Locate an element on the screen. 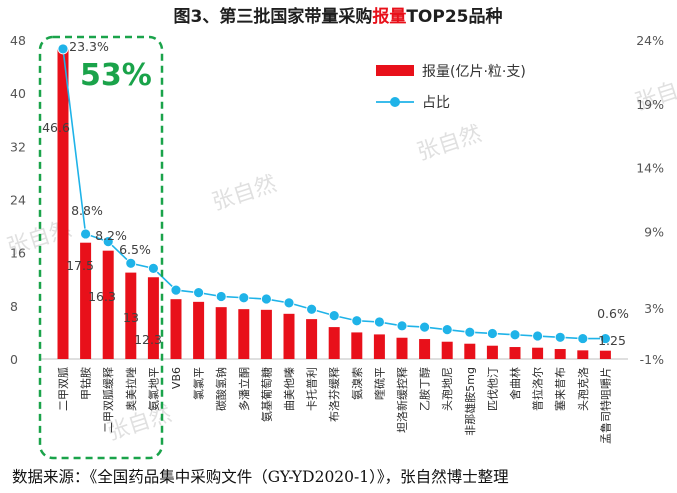 This screenshot has width=677, height=493. bar-氨氯地平 is located at coordinates (153, 318).